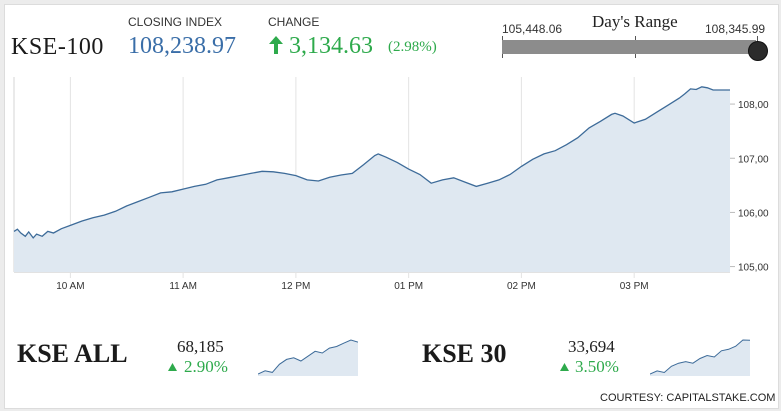  I want to click on days-range-low: 105,448.06, so click(532, 29).